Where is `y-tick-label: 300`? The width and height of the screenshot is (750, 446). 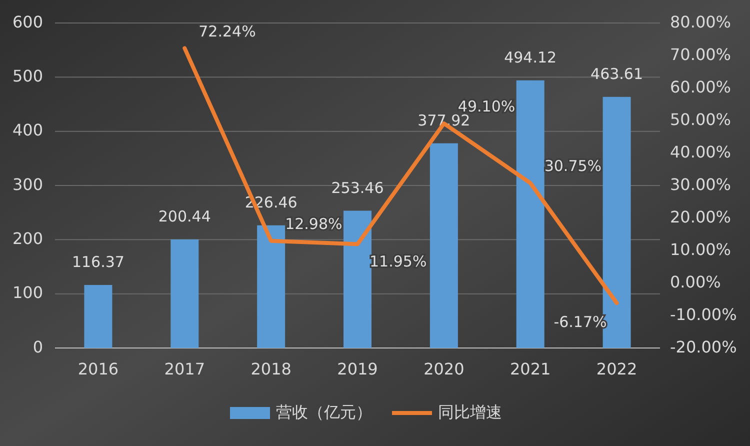 y-tick-label: 300 is located at coordinates (27, 184).